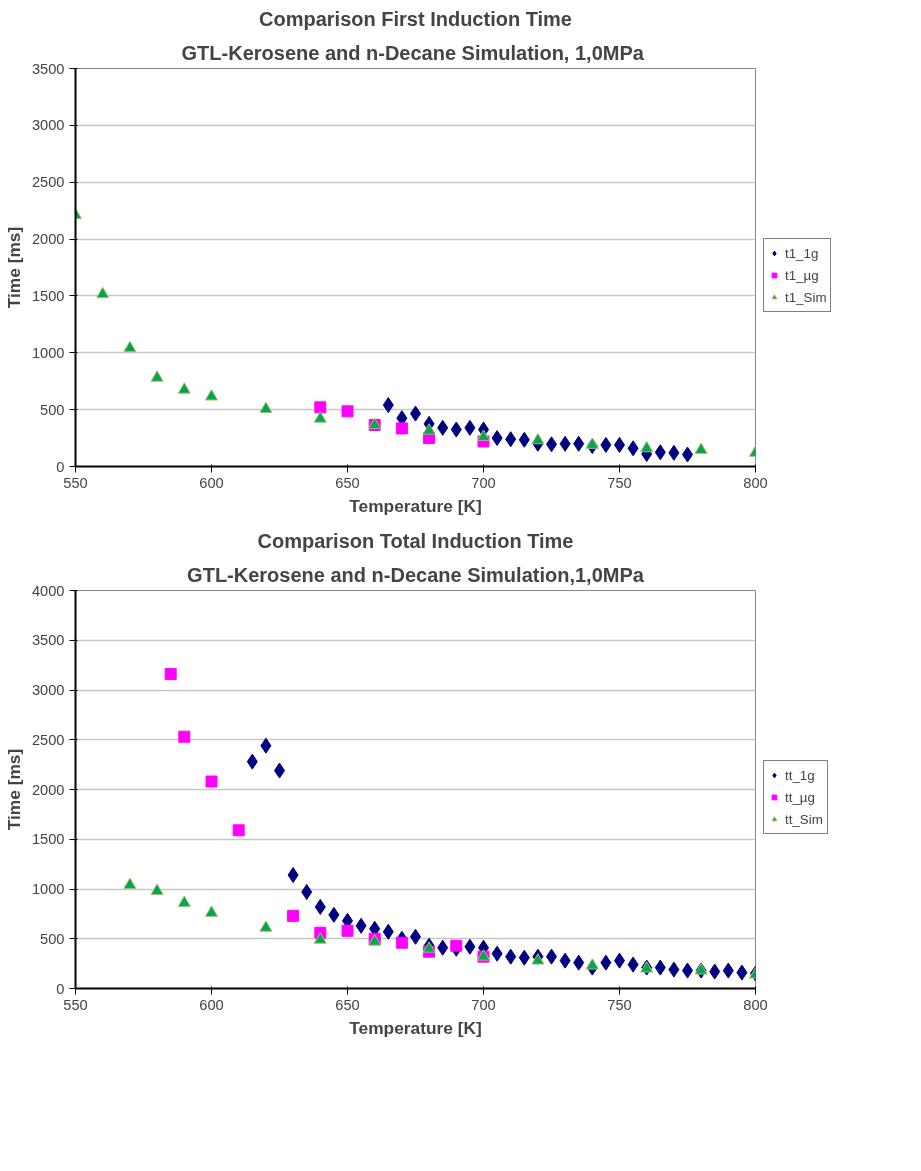  I want to click on legend-label: tt_µg, so click(800, 797).